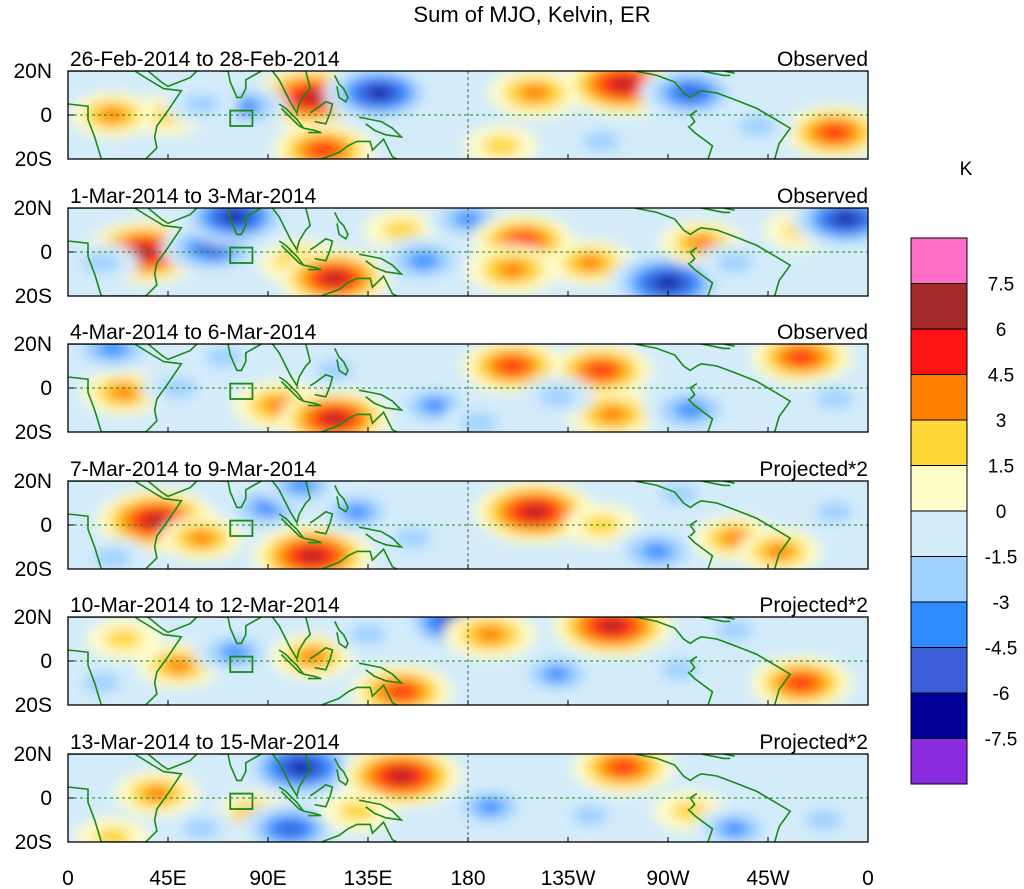 This screenshot has height=889, width=1024. I want to click on panel-type-label: Projected*2, so click(813, 469).